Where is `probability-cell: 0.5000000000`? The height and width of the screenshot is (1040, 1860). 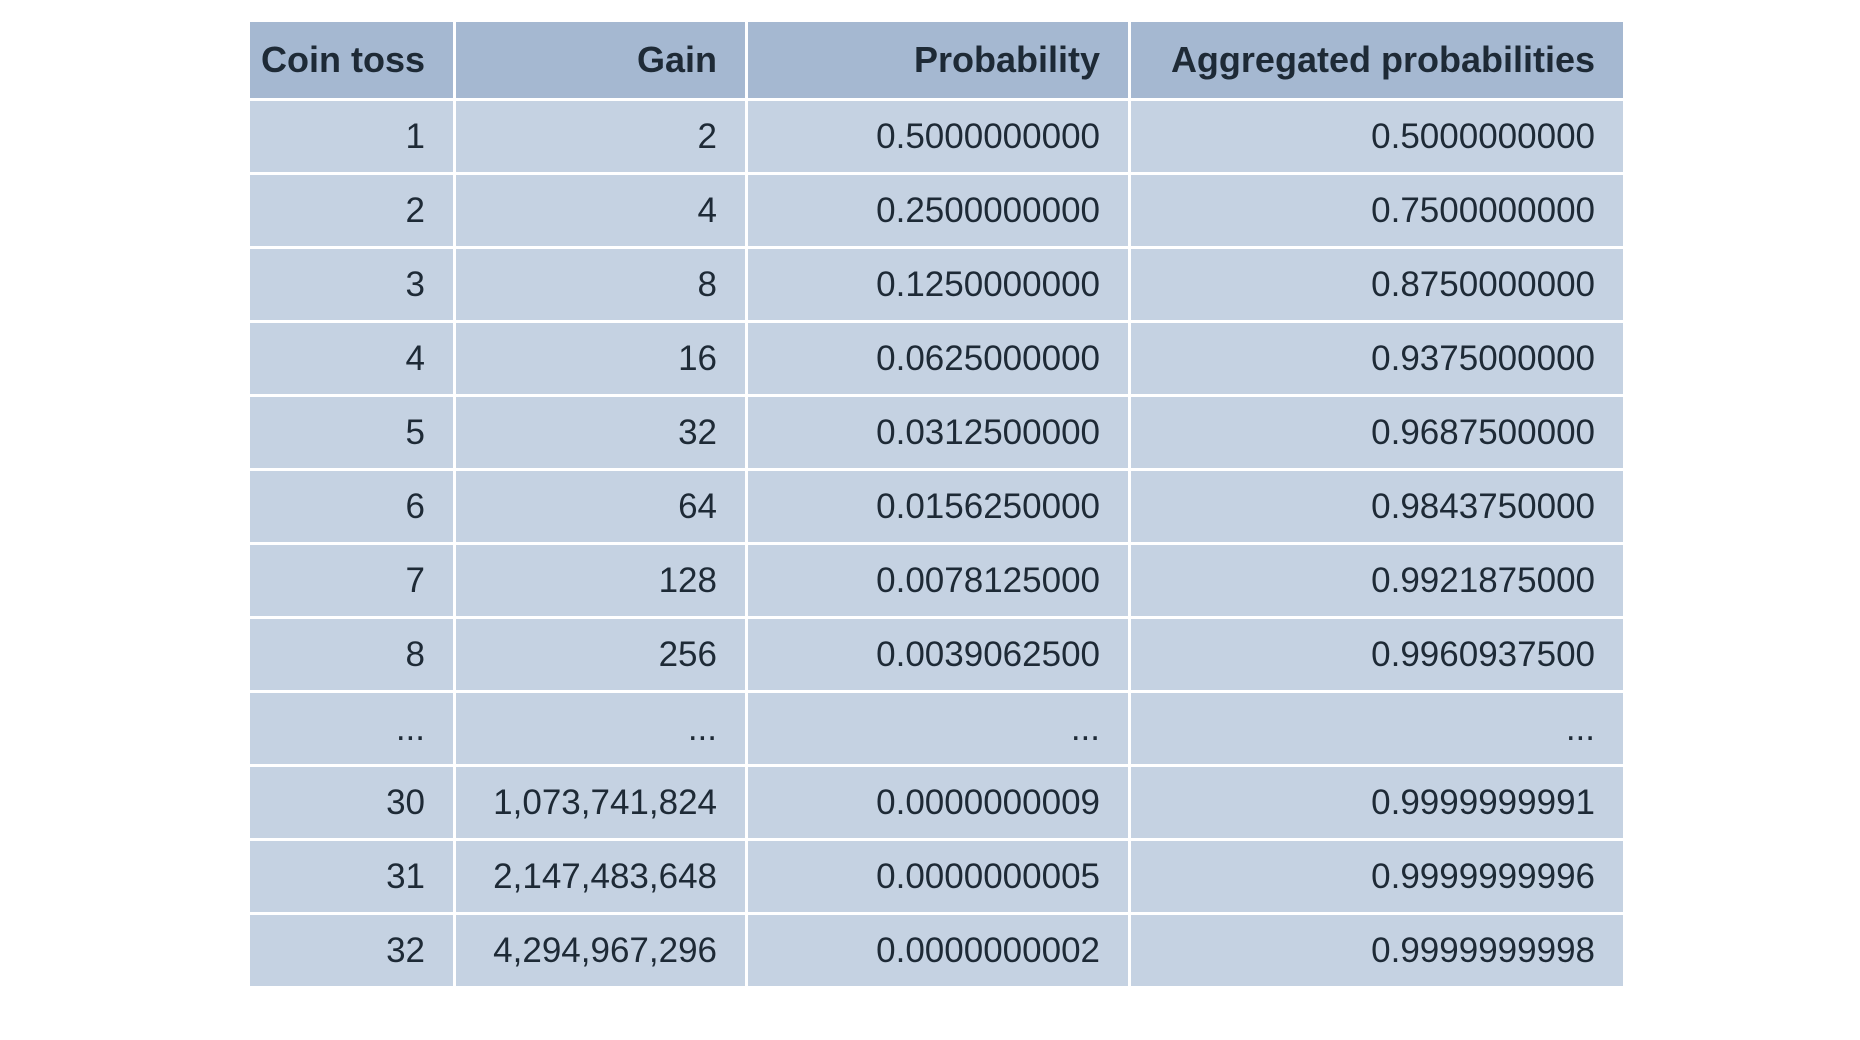 probability-cell: 0.5000000000 is located at coordinates (938, 136).